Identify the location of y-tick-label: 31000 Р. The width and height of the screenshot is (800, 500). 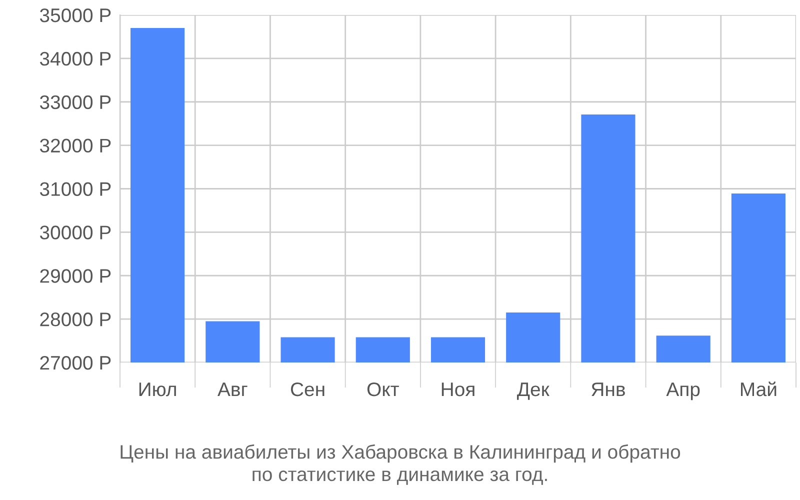
(75, 189).